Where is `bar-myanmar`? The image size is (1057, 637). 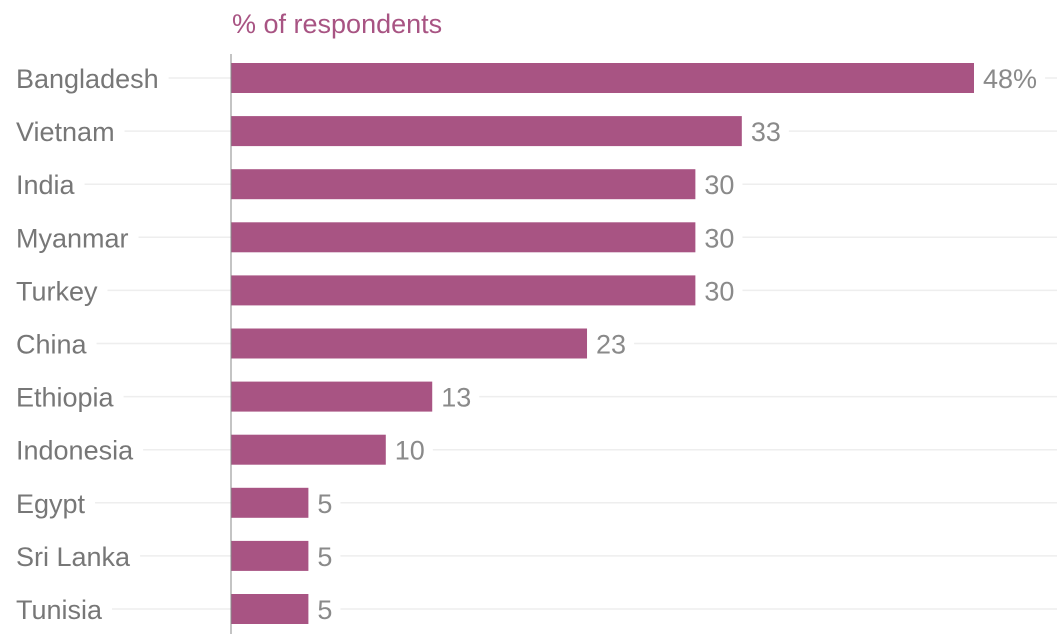 bar-myanmar is located at coordinates (463, 237).